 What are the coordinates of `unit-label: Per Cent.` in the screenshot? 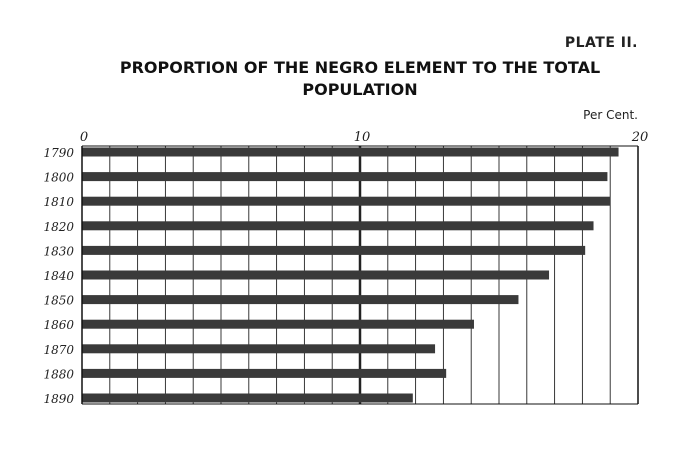 It's located at (610, 115).